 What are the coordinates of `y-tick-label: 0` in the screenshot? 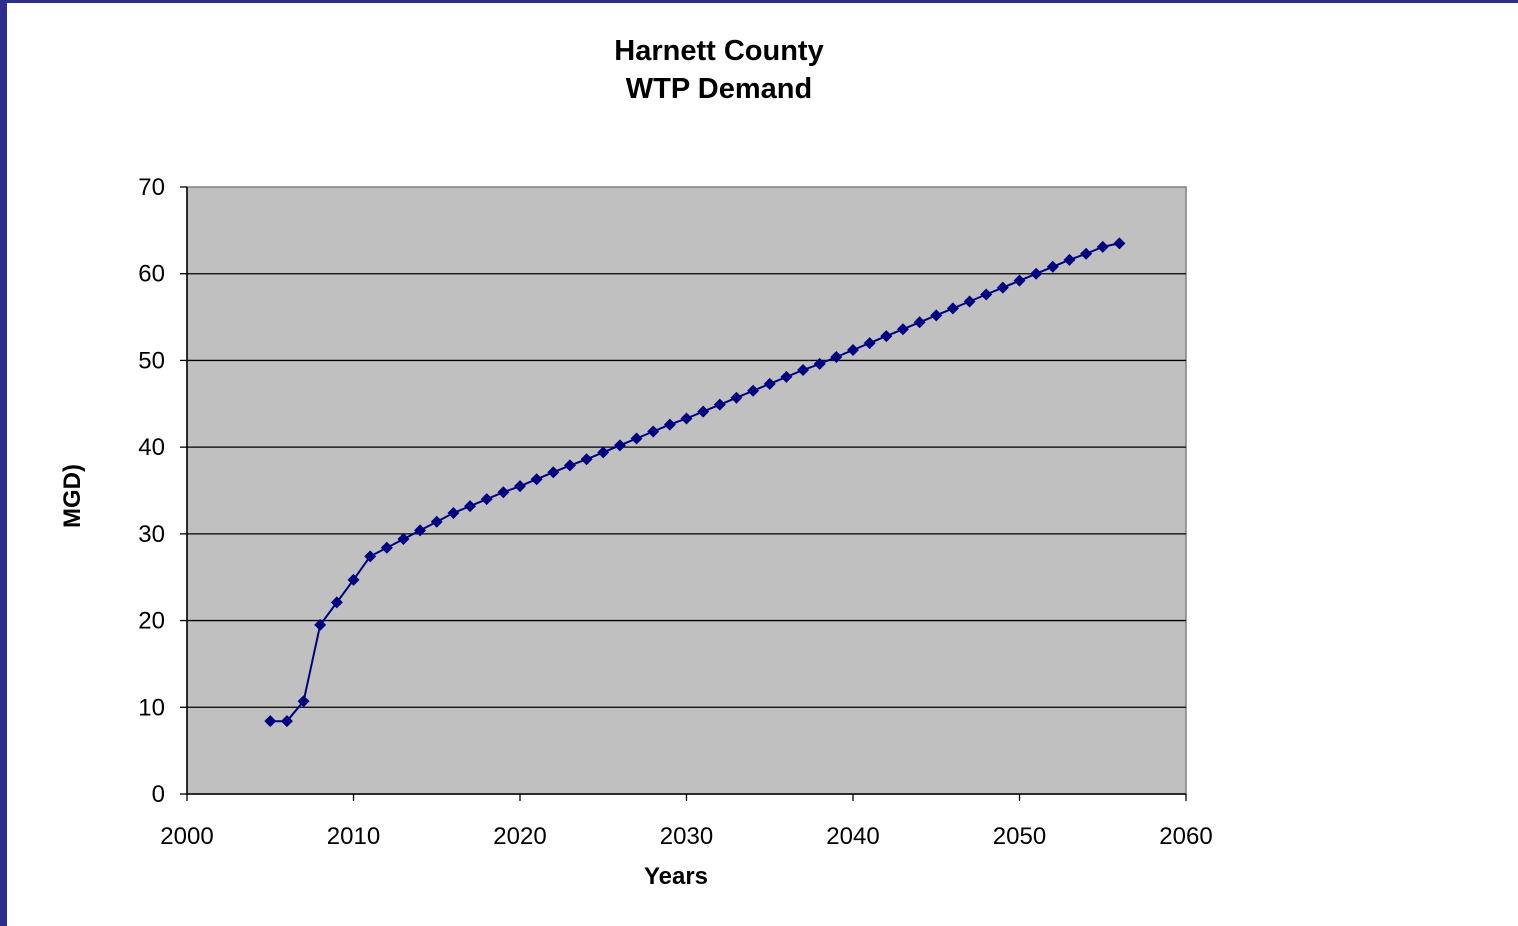 It's located at (158, 794).